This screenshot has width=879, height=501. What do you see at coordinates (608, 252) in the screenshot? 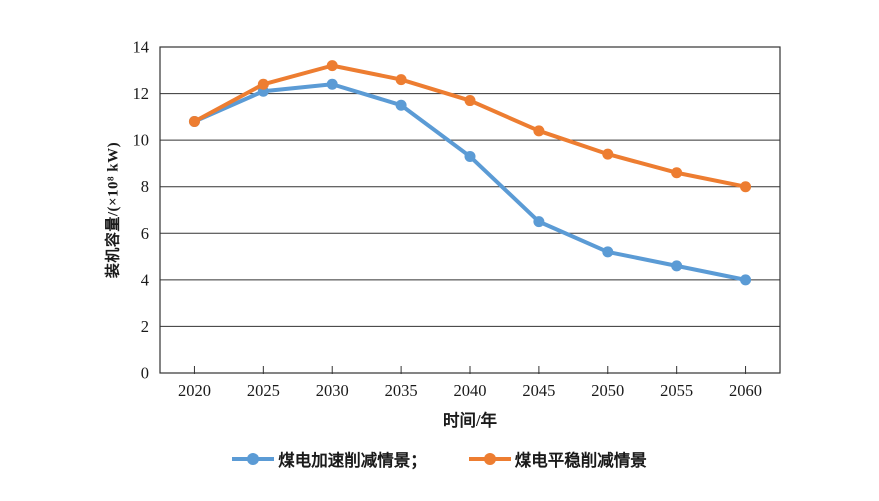
I see `data-point-煤电加速削减情景-2050` at bounding box center [608, 252].